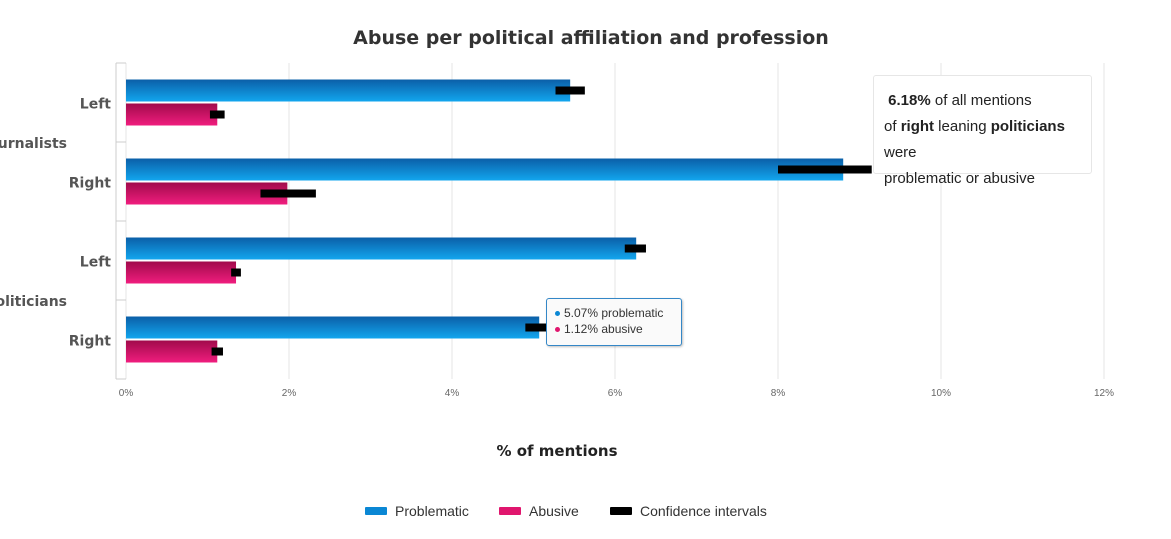 Image resolution: width=1171 pixels, height=539 pixels. I want to click on group-labels: Journalists Politicians, so click(33, 223).